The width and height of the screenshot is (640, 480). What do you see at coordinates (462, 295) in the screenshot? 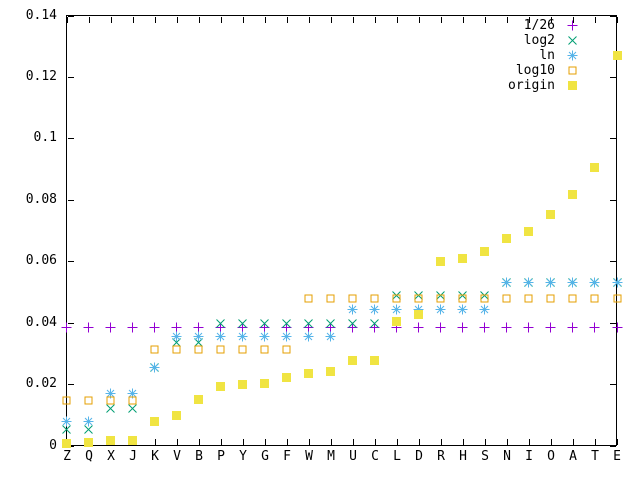
I see `log2-point-H` at bounding box center [462, 295].